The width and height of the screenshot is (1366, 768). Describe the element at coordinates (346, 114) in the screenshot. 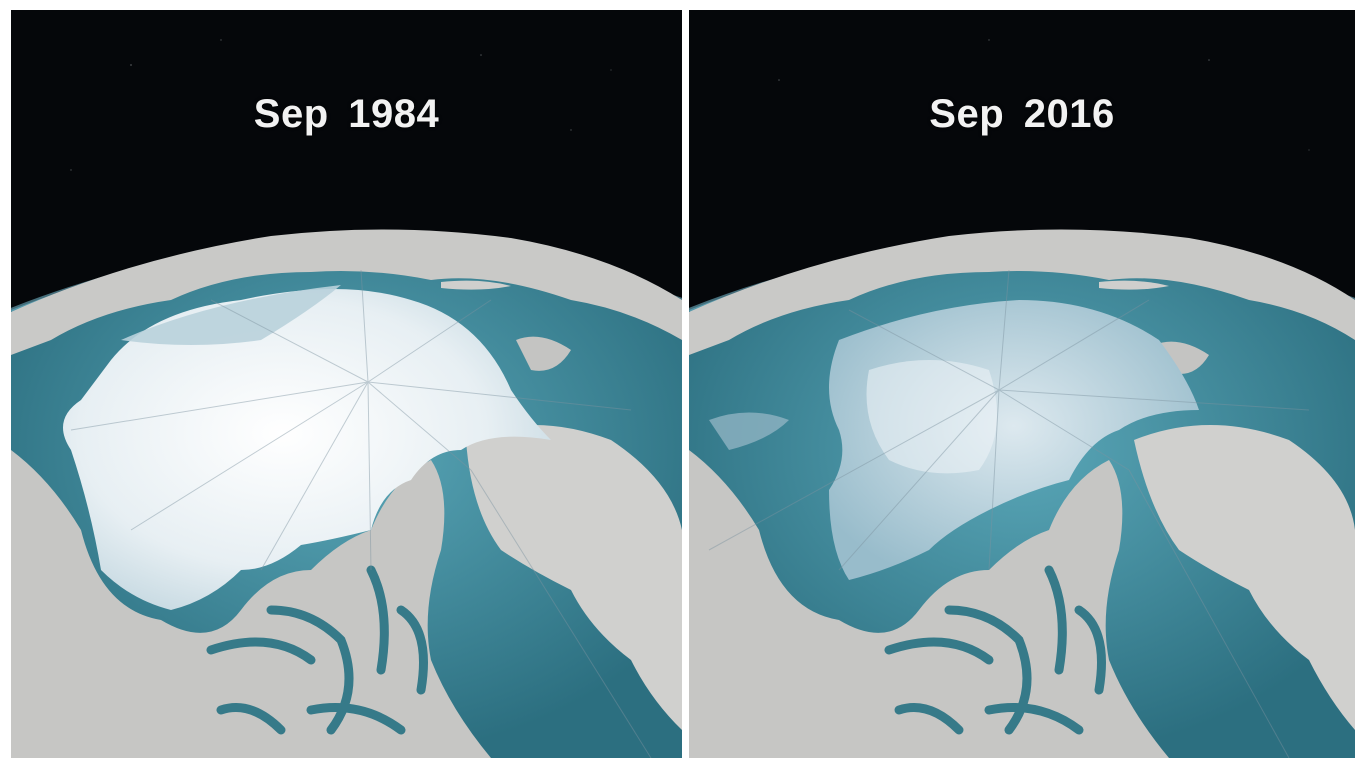

I see `date-label-1984: Sep 1984` at that location.